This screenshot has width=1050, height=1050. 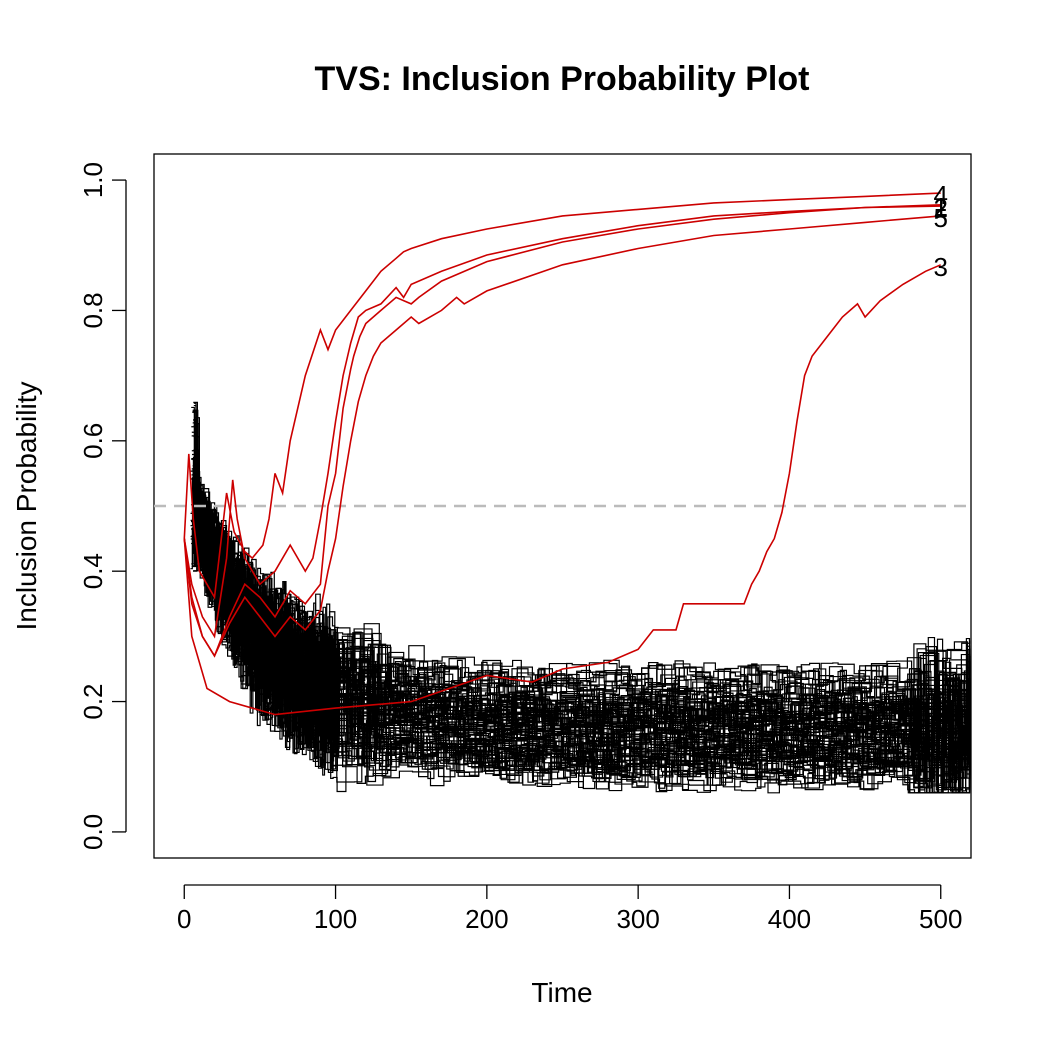 I want to click on series-label-4: 4, so click(x=941, y=195).